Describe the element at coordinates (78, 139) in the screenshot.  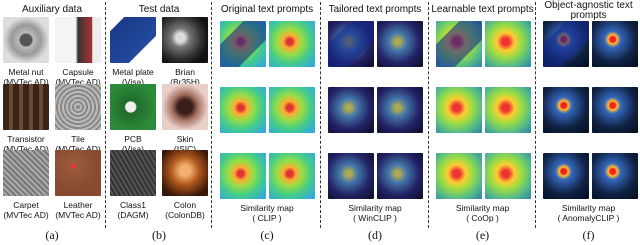
I see `image-name: Tile` at that location.